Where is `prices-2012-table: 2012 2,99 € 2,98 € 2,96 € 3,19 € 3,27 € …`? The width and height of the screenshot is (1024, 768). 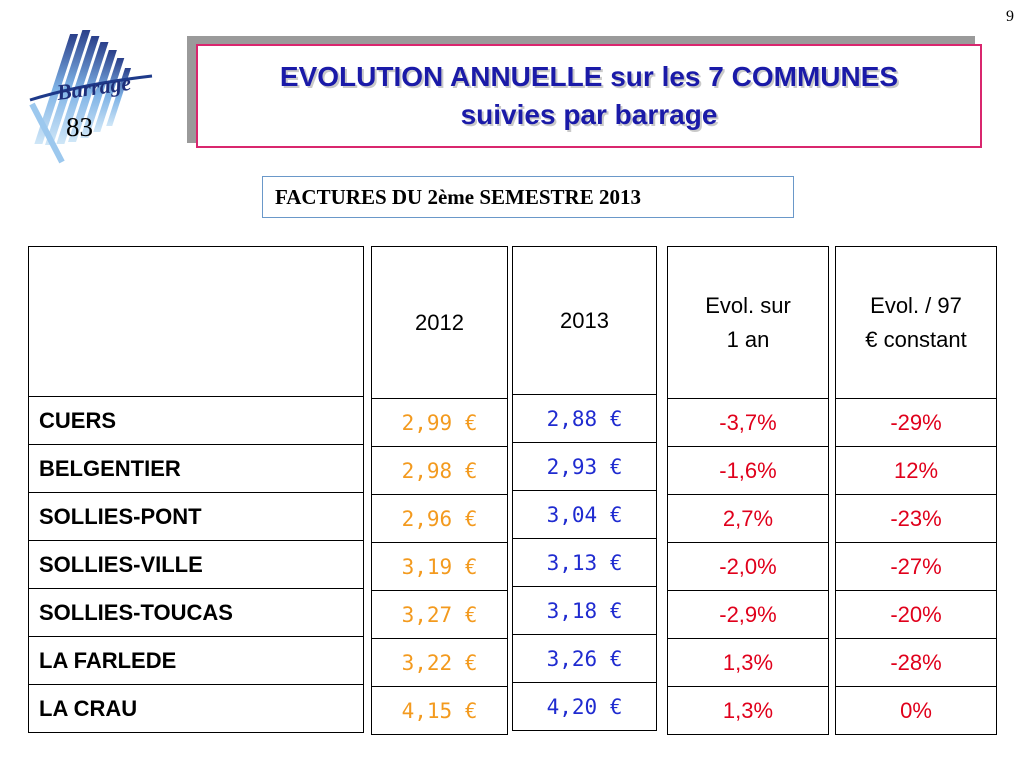
prices-2012-table: 2012 2,99 € 2,98 € 2,96 € 3,19 € 3,27 € … is located at coordinates (439, 490).